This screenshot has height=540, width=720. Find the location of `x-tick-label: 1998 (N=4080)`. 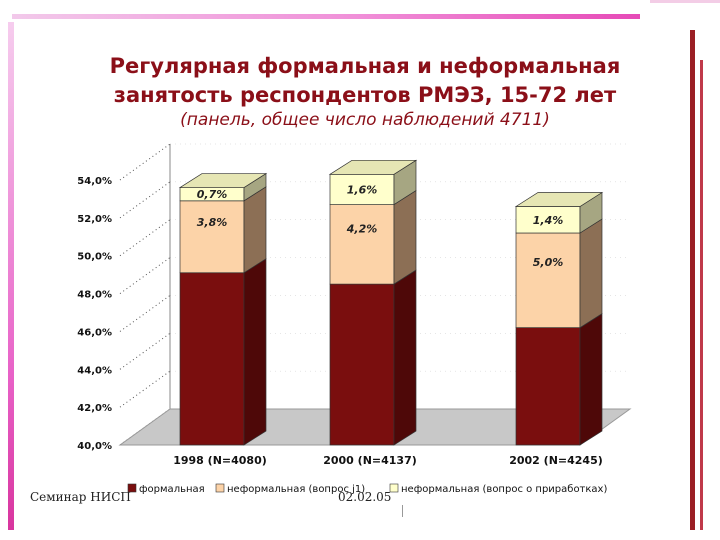

x-tick-label: 1998 (N=4080) is located at coordinates (220, 460).